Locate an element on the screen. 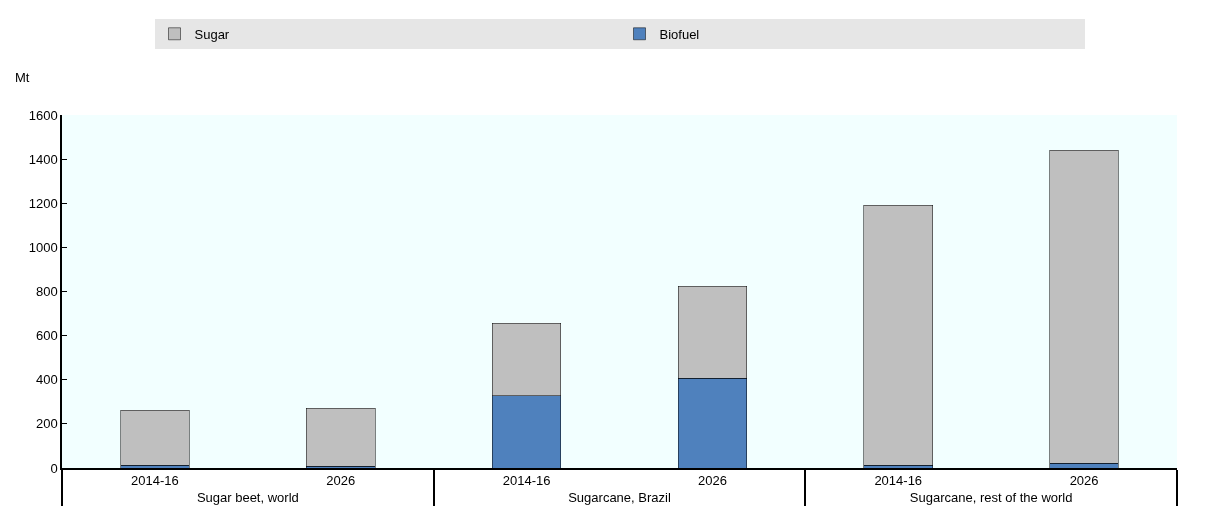 Image resolution: width=1207 pixels, height=514 pixels. text: Sugarcane, rest of the world is located at coordinates (991, 498).